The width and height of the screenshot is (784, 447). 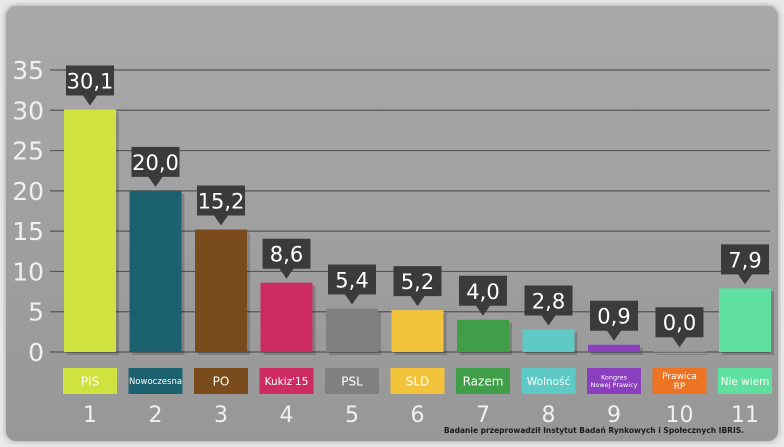 What do you see at coordinates (221, 415) in the screenshot?
I see `category-number: 3` at bounding box center [221, 415].